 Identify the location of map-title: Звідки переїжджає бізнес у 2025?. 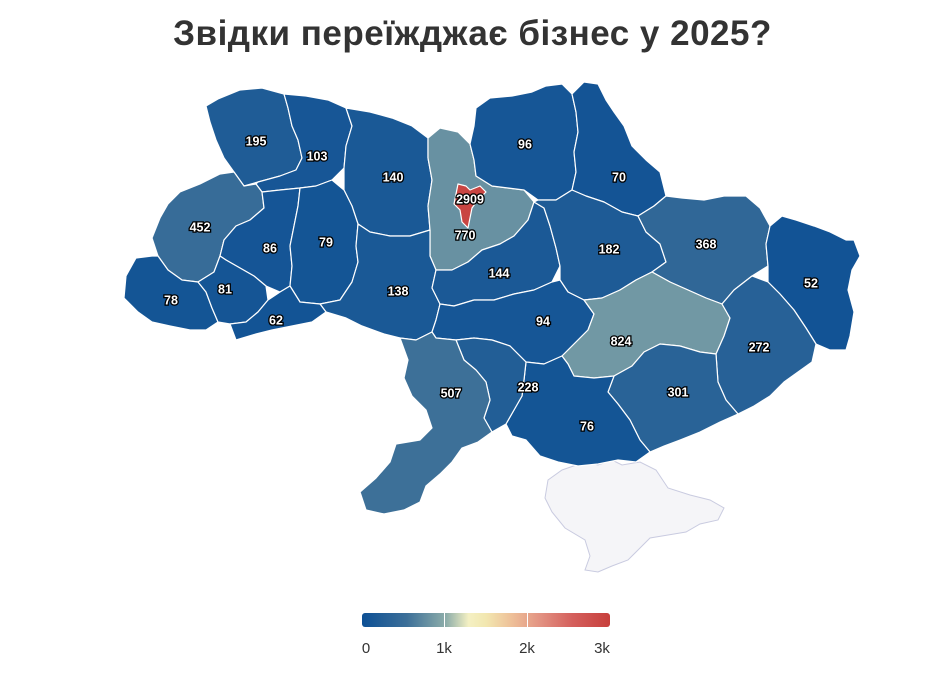
(472, 33).